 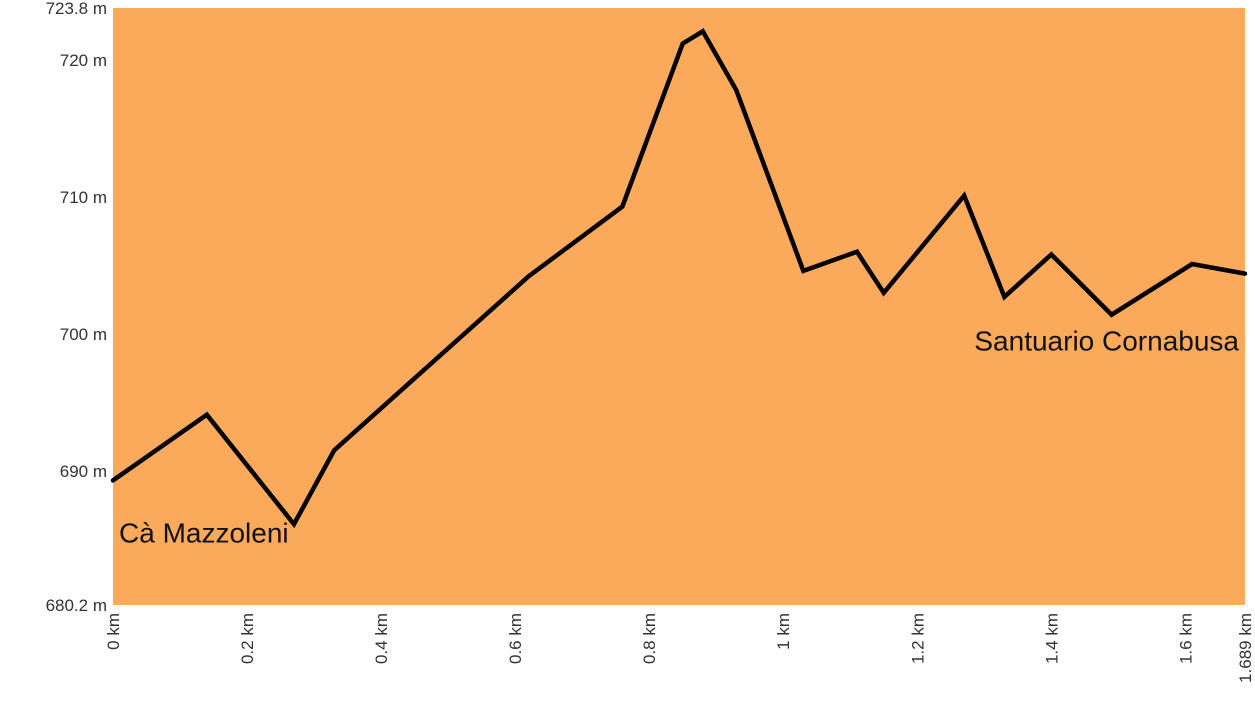 What do you see at coordinates (83, 471) in the screenshot?
I see `y-tick-label: 690 m` at bounding box center [83, 471].